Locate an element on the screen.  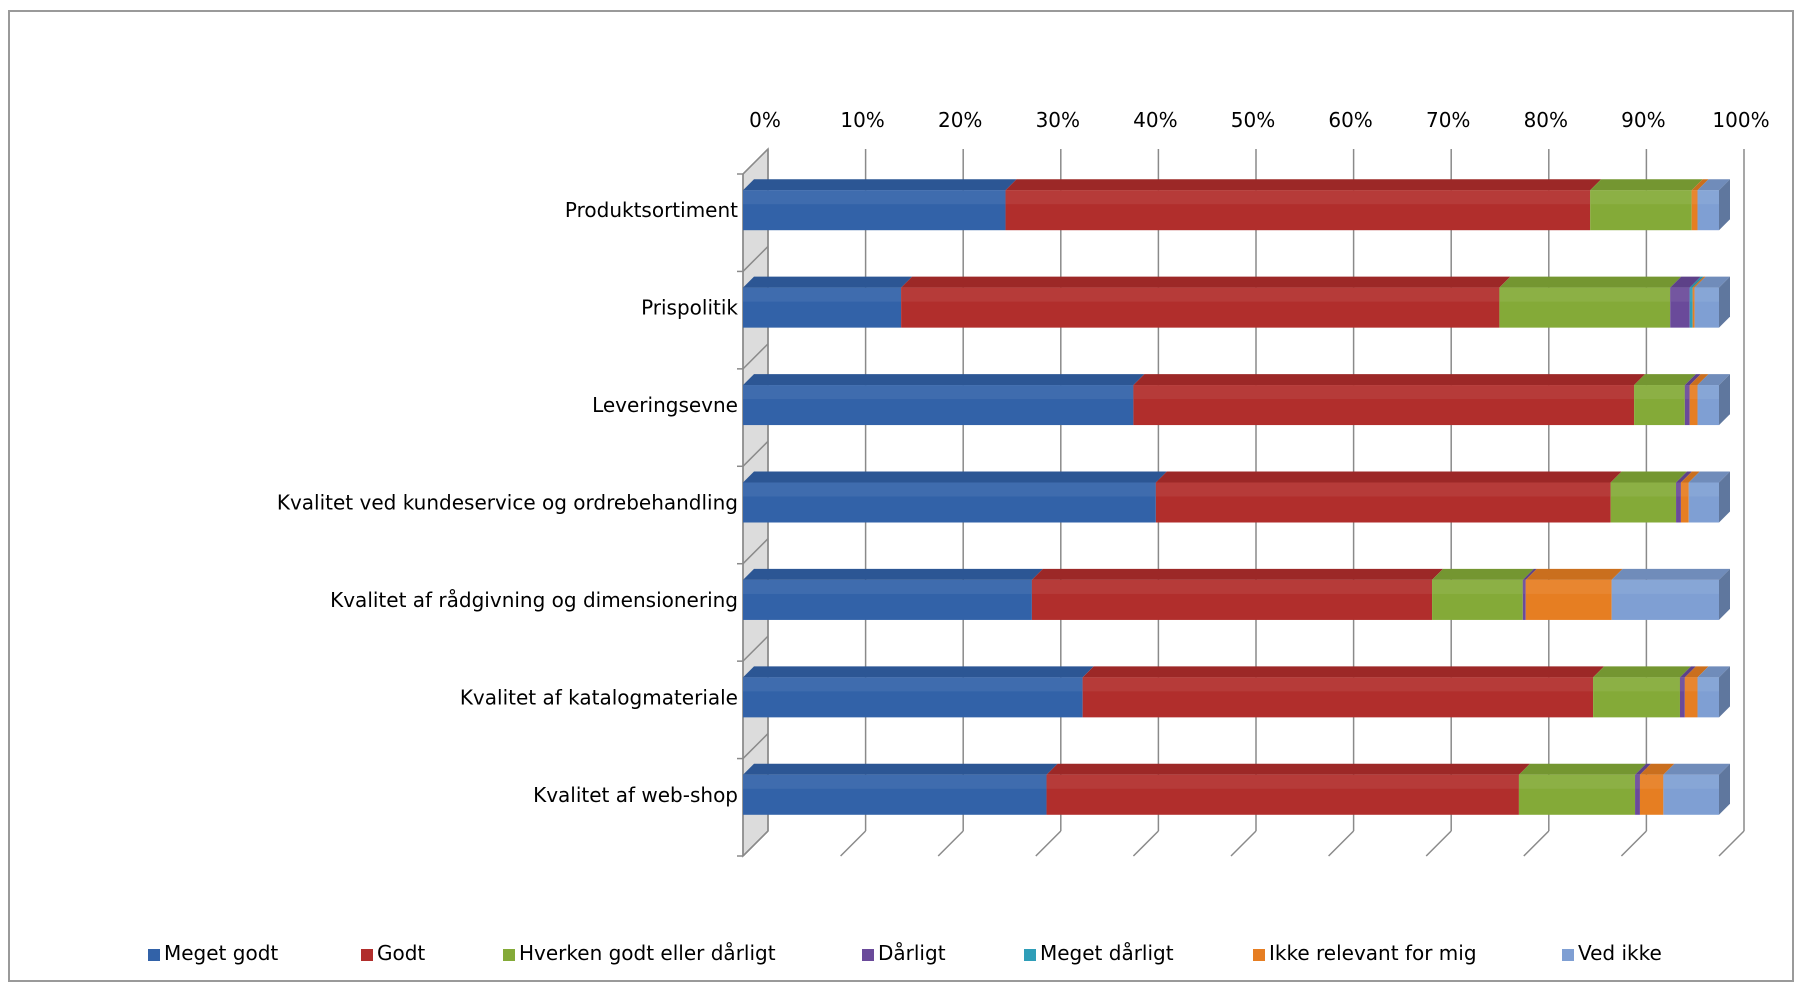
x-tick-label: 90% is located at coordinates (1643, 120).